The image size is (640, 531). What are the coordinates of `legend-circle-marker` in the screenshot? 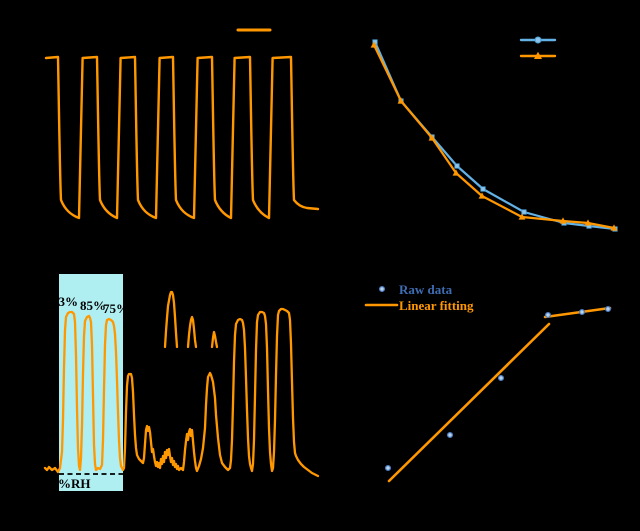 It's located at (538, 40).